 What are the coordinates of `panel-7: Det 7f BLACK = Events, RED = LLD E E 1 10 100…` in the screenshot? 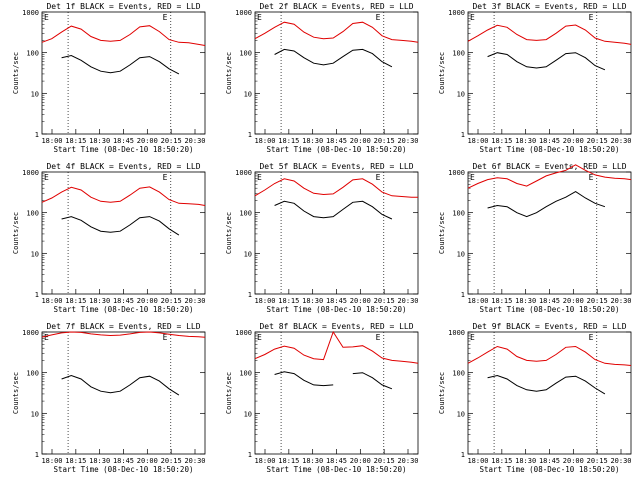 It's located at (109, 398).